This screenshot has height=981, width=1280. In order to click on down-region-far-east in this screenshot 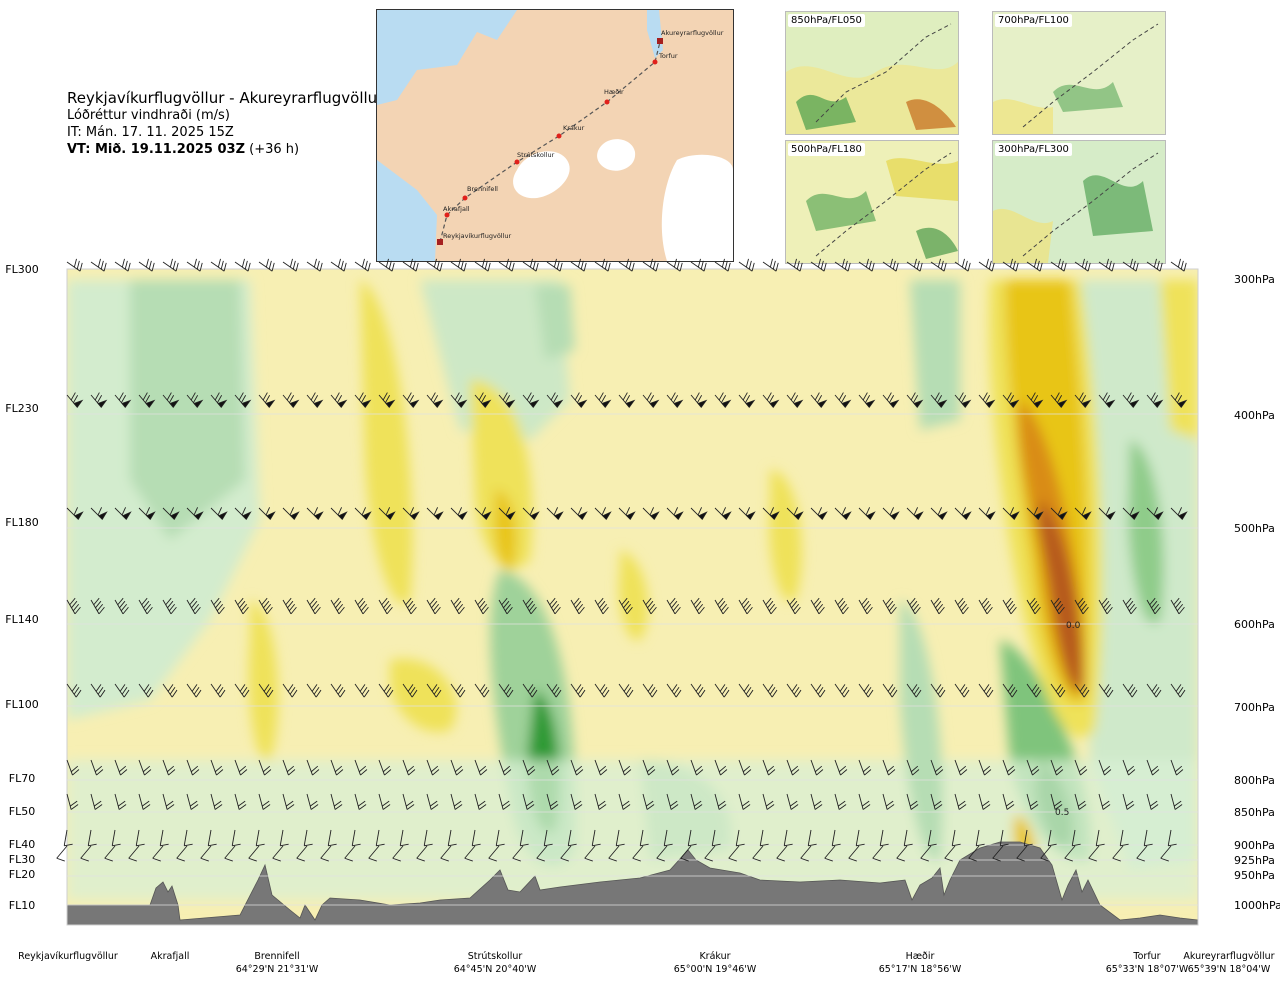, I will do `click(1179, 360)`.